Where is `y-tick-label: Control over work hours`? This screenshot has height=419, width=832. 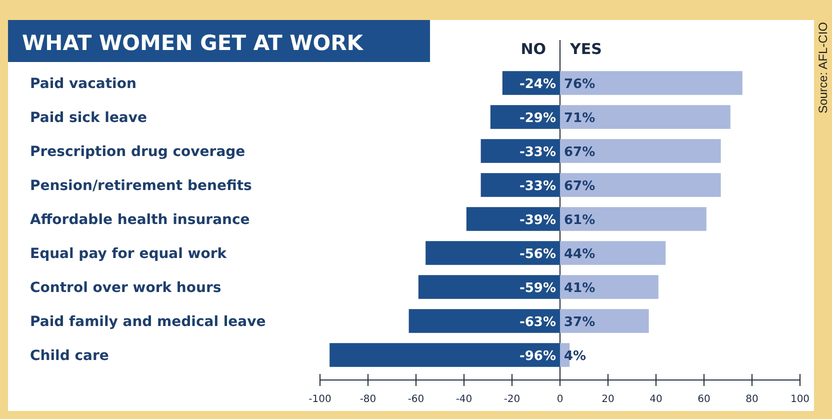 y-tick-label: Control over work hours is located at coordinates (126, 288).